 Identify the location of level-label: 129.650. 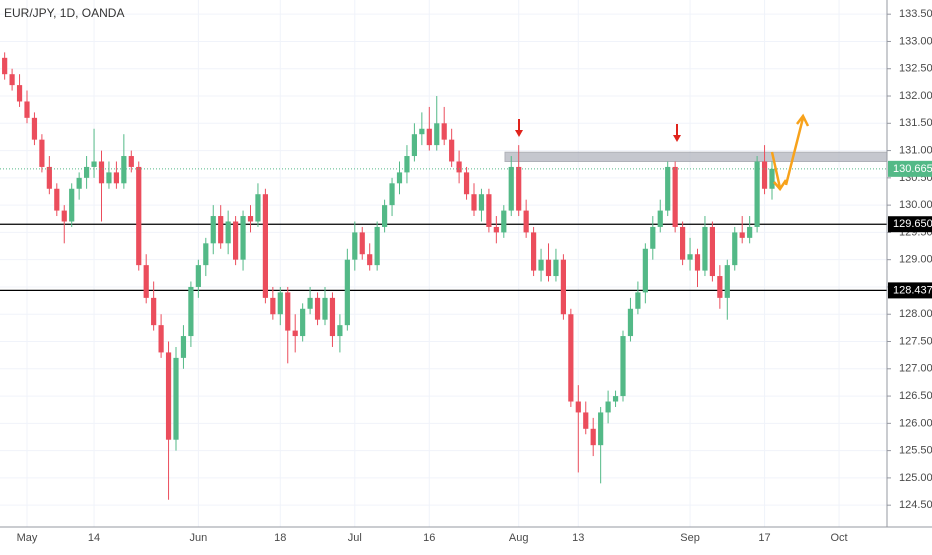
(912, 224).